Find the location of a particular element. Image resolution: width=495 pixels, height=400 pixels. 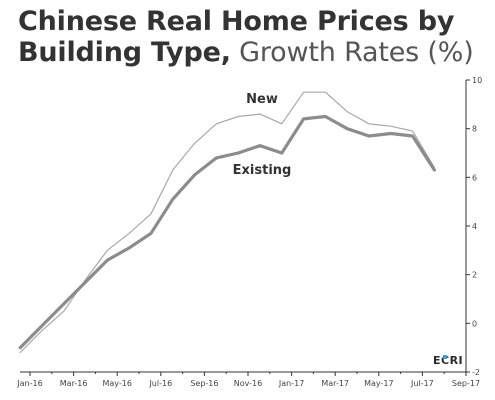

title-line-2-bold: Building Type, is located at coordinates (124, 52).